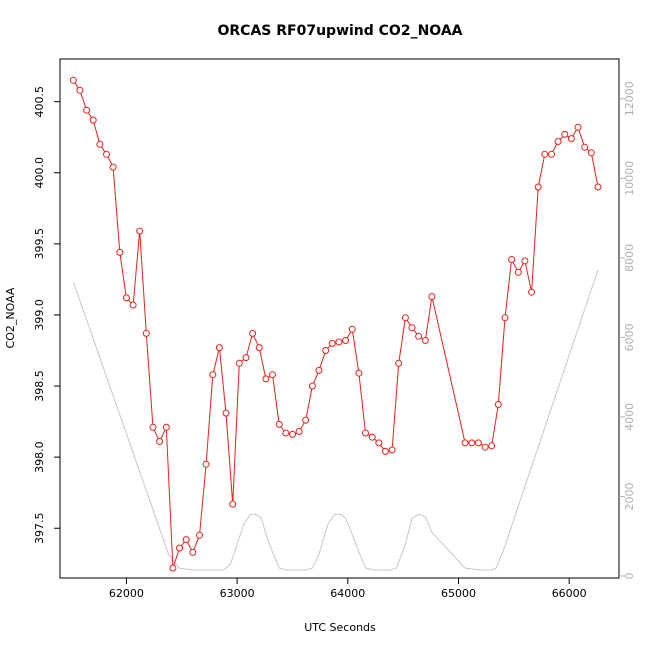 The image size is (650, 650). I want to click on y-axis-right: 0 2000 4000 6000 8000 10000 12000, so click(627, 330).